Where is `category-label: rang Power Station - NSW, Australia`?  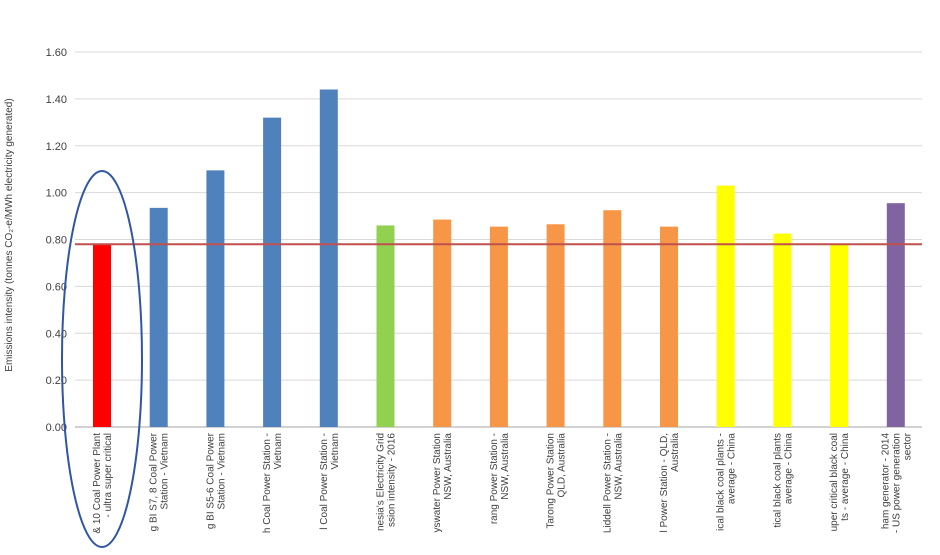 category-label: rang Power Station - NSW, Australia is located at coordinates (500, 479).